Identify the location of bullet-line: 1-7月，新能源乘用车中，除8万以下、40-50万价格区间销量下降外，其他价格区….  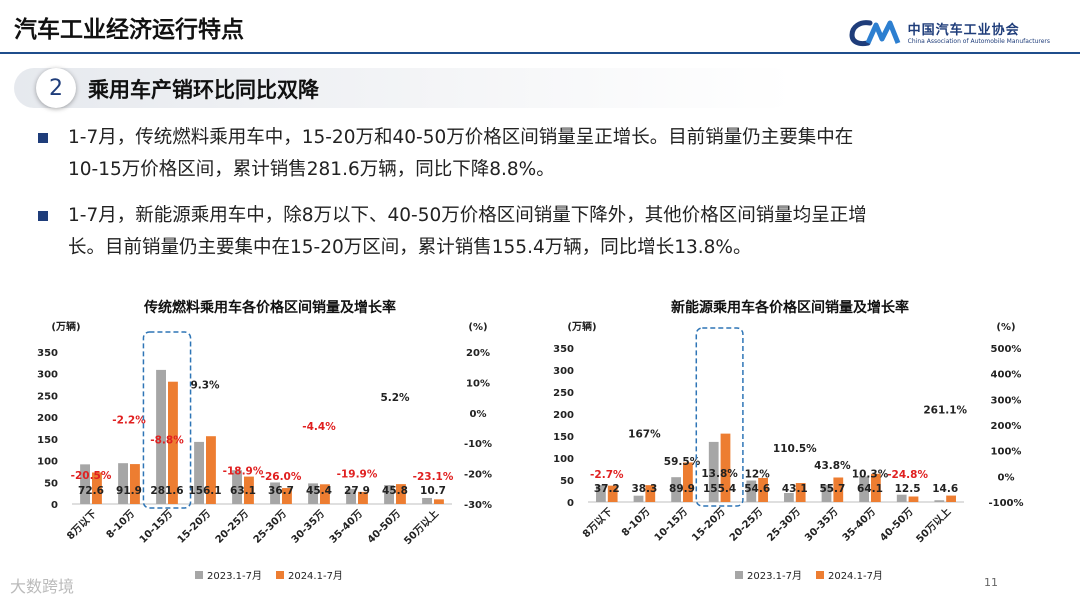
(467, 215).